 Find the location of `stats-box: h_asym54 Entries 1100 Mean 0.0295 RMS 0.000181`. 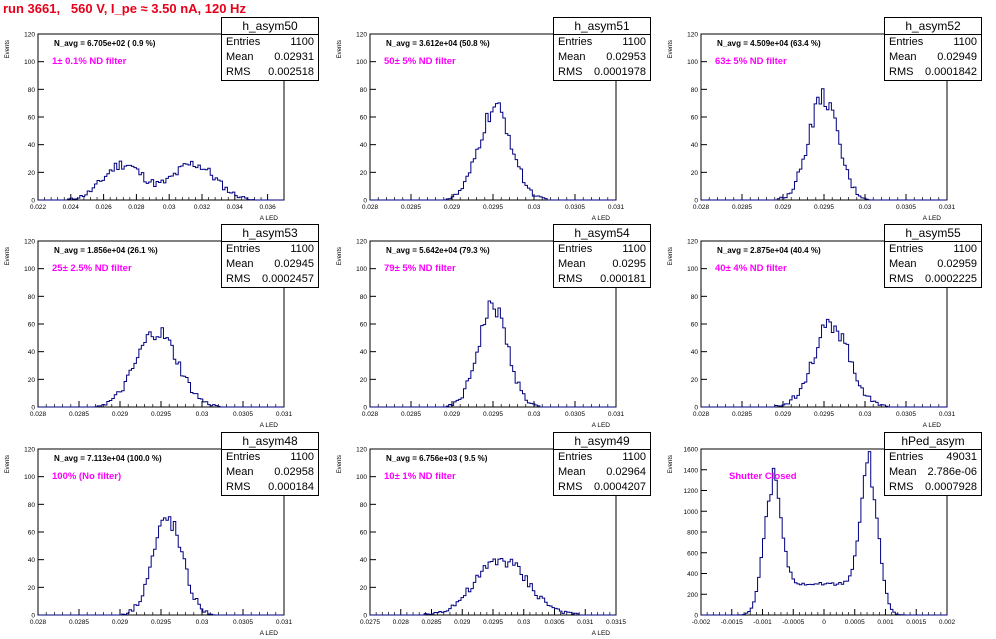

stats-box: h_asym54 Entries 1100 Mean 0.0295 RMS 0.000181 is located at coordinates (602, 256).